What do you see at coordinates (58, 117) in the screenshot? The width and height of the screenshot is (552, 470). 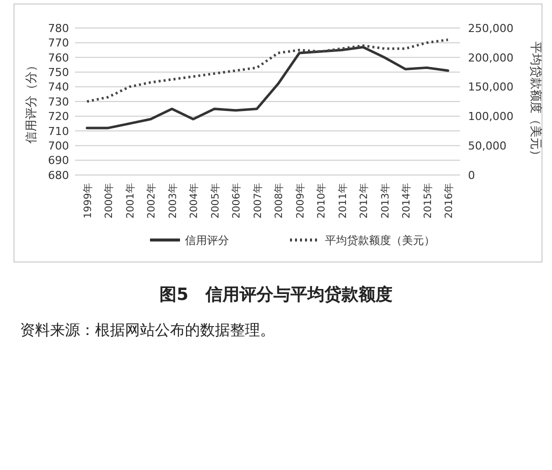 I see `y-tick-label: 720` at bounding box center [58, 117].